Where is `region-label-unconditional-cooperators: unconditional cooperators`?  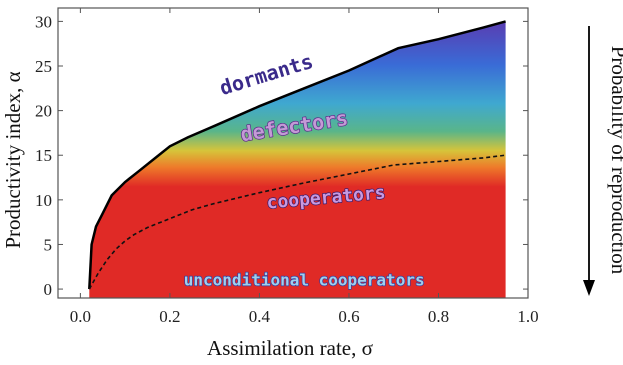
region-label-unconditional-cooperators: unconditional cooperators is located at coordinates (304, 280).